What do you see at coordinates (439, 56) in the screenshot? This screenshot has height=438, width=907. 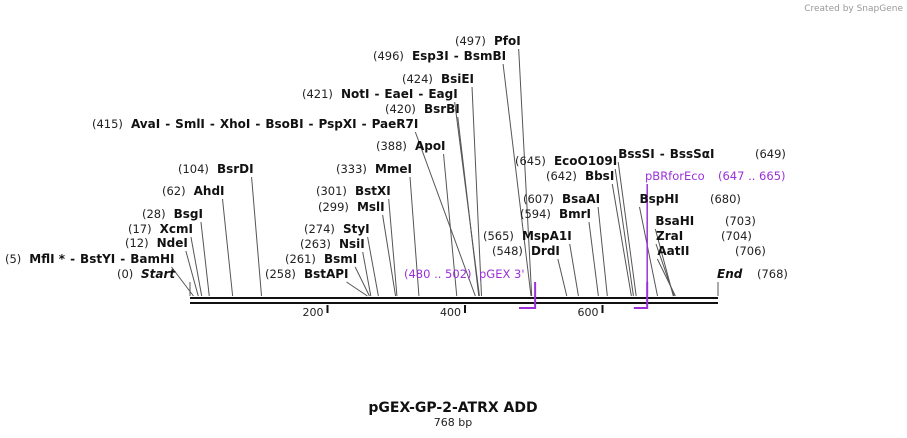 I see `site-group-esp3i: (496) Esp3I - BsmBI` at bounding box center [439, 56].